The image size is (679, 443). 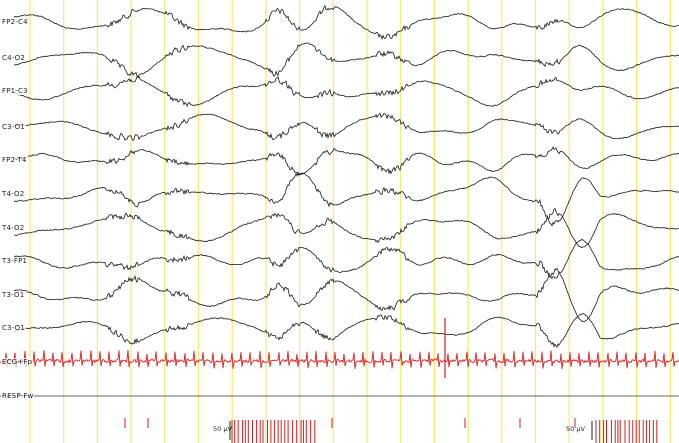 What do you see at coordinates (391, 430) in the screenshot?
I see `event-markers` at bounding box center [391, 430].